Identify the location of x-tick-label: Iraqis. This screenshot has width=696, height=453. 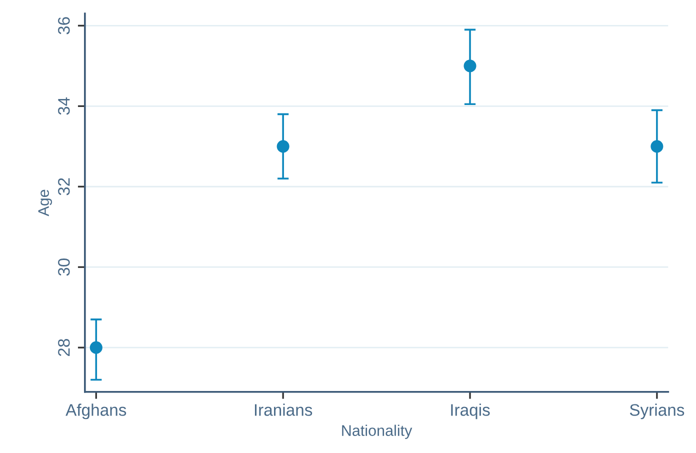
(470, 412).